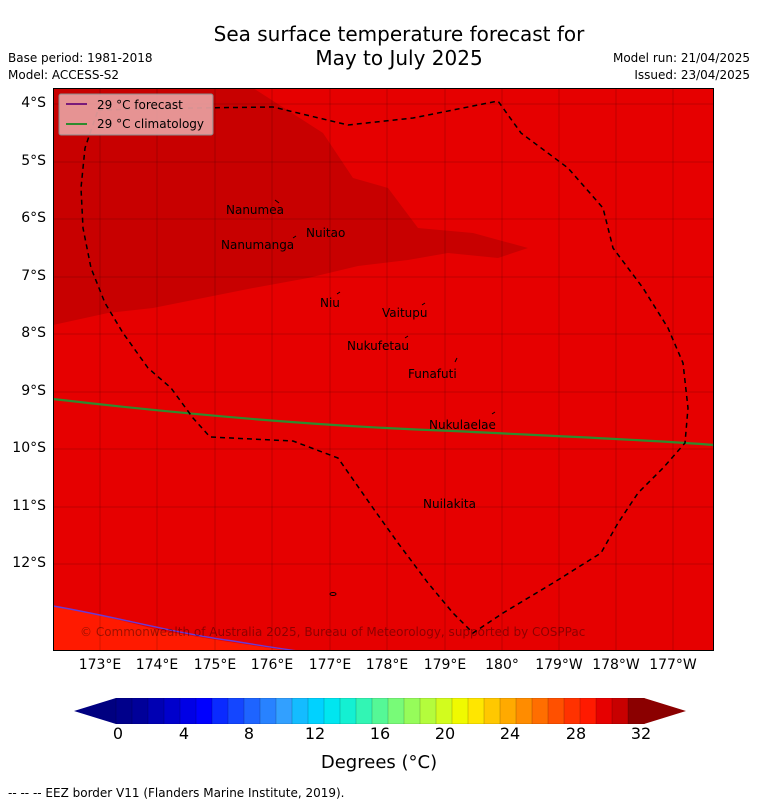  Describe the element at coordinates (406, 337) in the screenshot. I see `island-marker-nukufetau` at that location.